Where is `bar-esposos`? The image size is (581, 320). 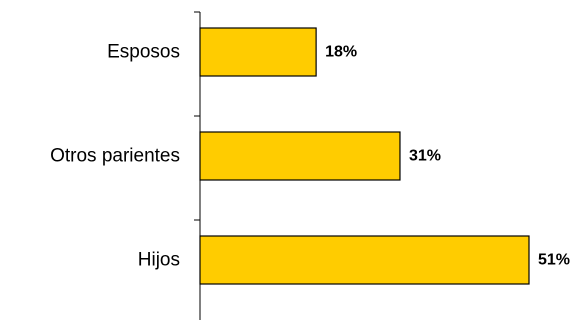 bar-esposos is located at coordinates (258, 52).